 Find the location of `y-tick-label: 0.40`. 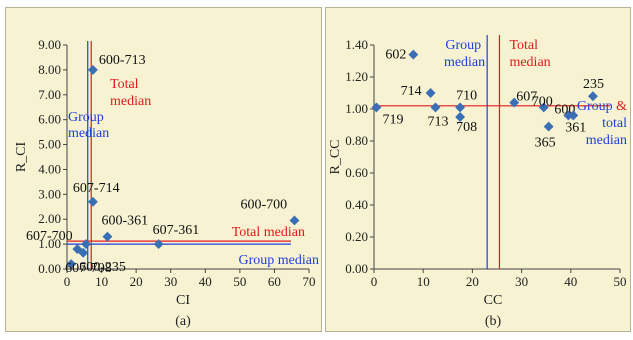

y-tick-label: 0.40 is located at coordinates (356, 204).